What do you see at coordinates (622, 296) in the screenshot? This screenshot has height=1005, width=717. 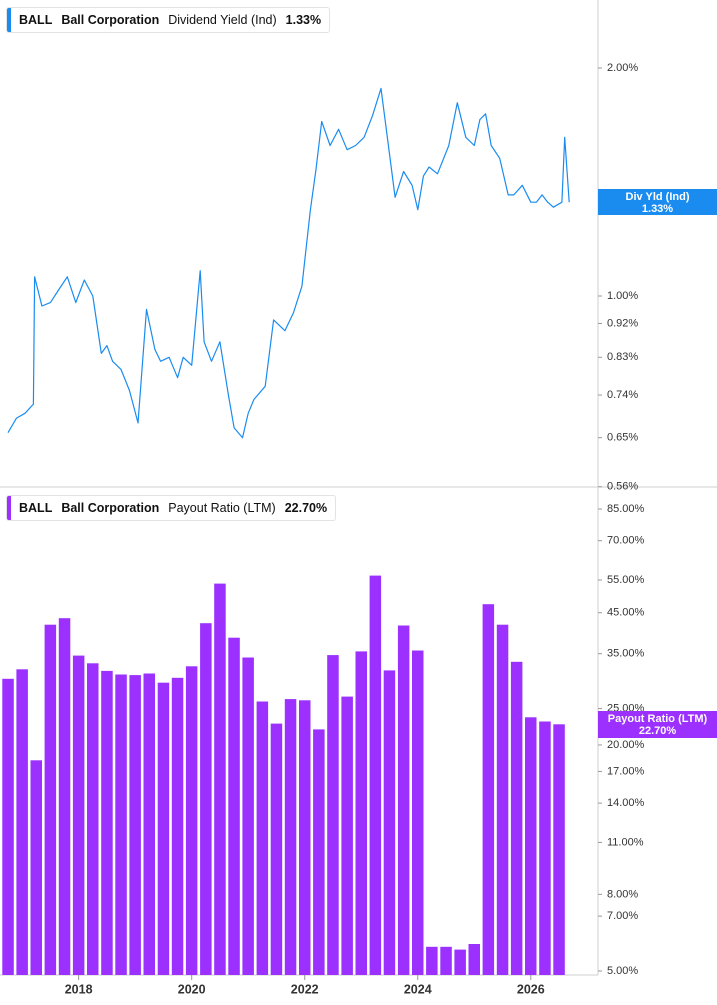 I see `y-tick-label: 1.00%` at bounding box center [622, 296].